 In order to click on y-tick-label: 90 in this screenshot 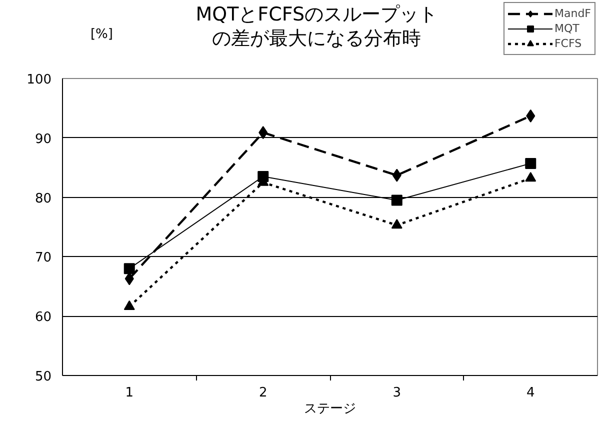, I will do `click(43, 139)`.